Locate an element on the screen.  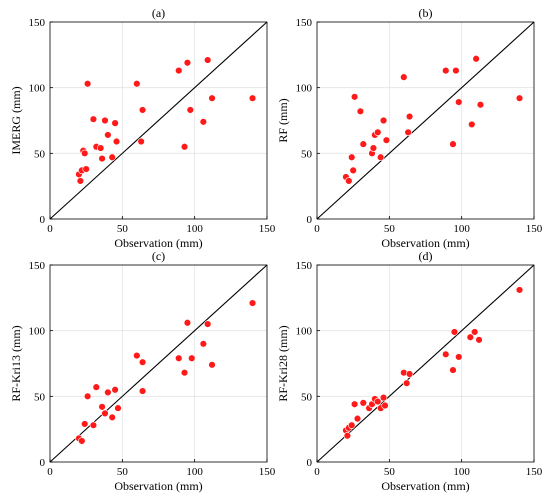
y-axis-label: RF-Kri13 (mm) is located at coordinates (16, 363).